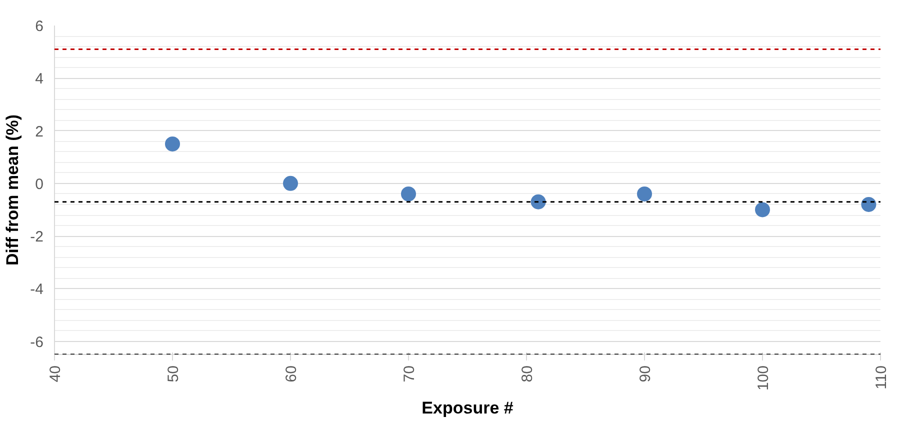  Describe the element at coordinates (173, 373) in the screenshot. I see `x-tick-label: 50` at that location.